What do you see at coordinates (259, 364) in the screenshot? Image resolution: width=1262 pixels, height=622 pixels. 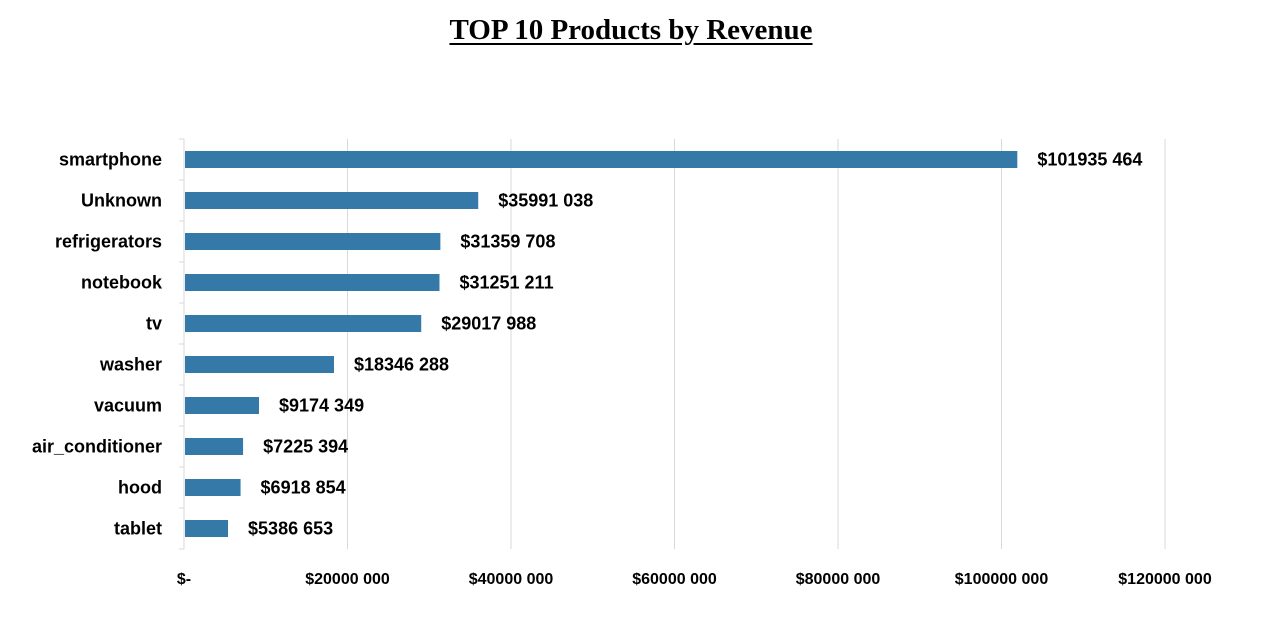 I see `bar-washer` at bounding box center [259, 364].